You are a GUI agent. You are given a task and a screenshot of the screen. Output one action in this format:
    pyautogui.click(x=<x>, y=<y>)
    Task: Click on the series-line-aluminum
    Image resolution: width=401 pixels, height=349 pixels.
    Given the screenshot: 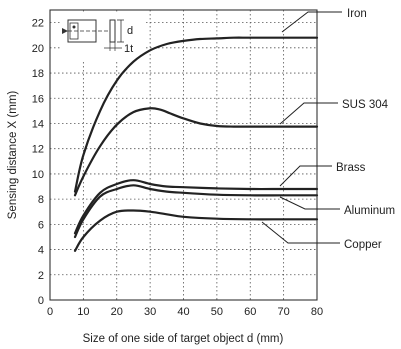 What is the action you would take?
    pyautogui.click(x=196, y=211)
    